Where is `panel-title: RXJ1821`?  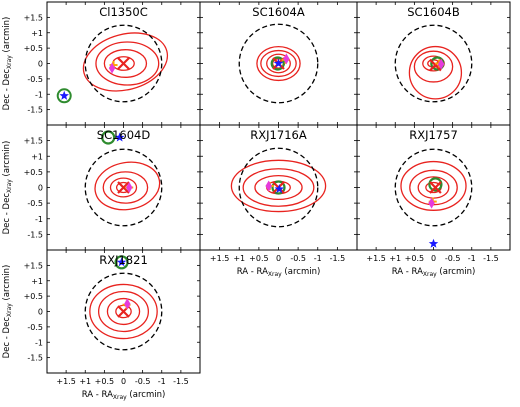 panel-title: RXJ1821 is located at coordinates (123, 260).